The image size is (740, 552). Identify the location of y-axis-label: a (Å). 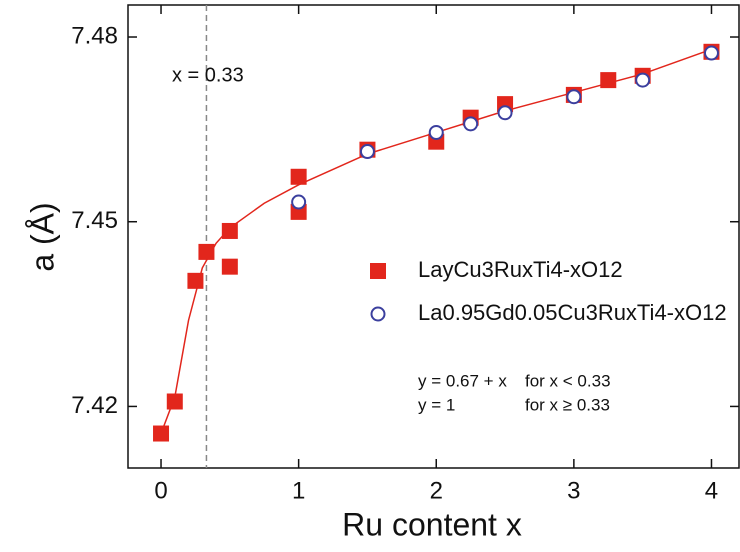
(42, 236).